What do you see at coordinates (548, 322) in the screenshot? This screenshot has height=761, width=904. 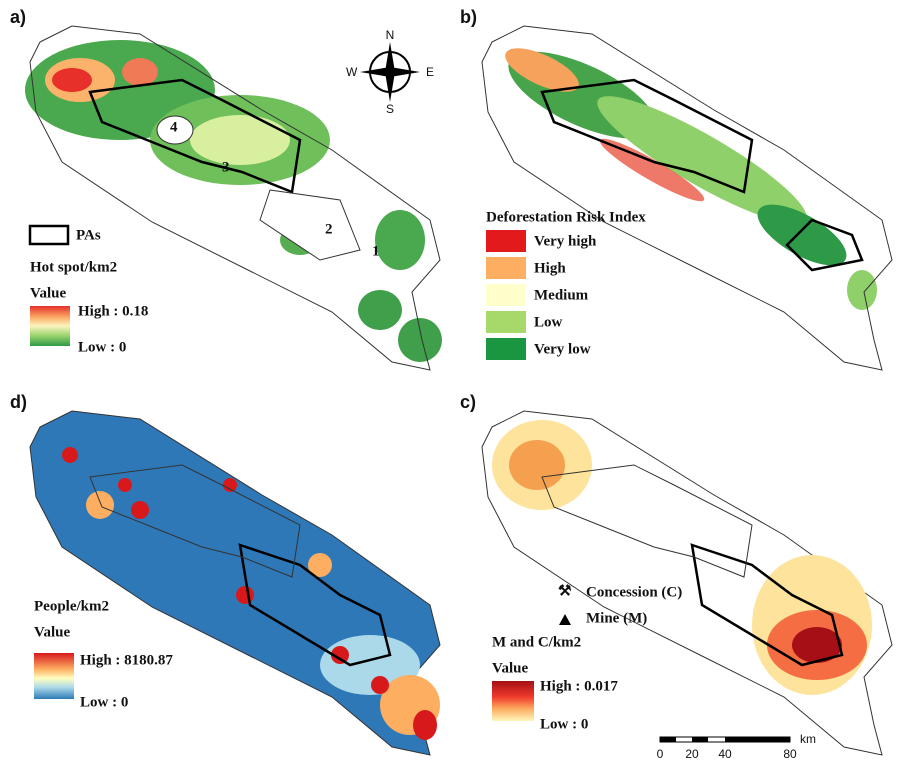 I see `legend-label: Low` at bounding box center [548, 322].